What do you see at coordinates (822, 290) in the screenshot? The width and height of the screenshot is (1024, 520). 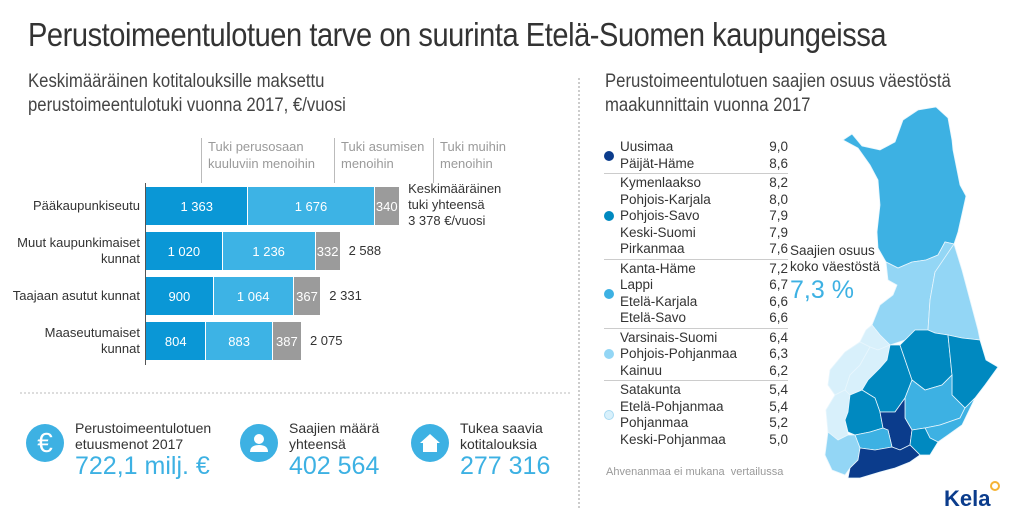 I see `total-share-value: 7,3 %` at bounding box center [822, 290].